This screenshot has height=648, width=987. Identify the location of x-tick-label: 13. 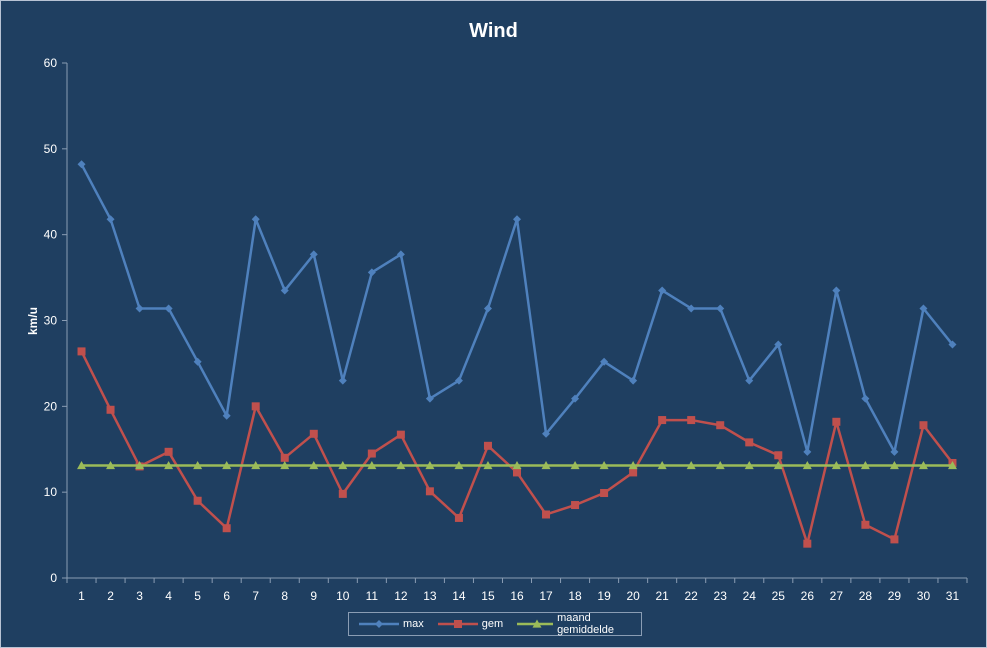
(430, 596).